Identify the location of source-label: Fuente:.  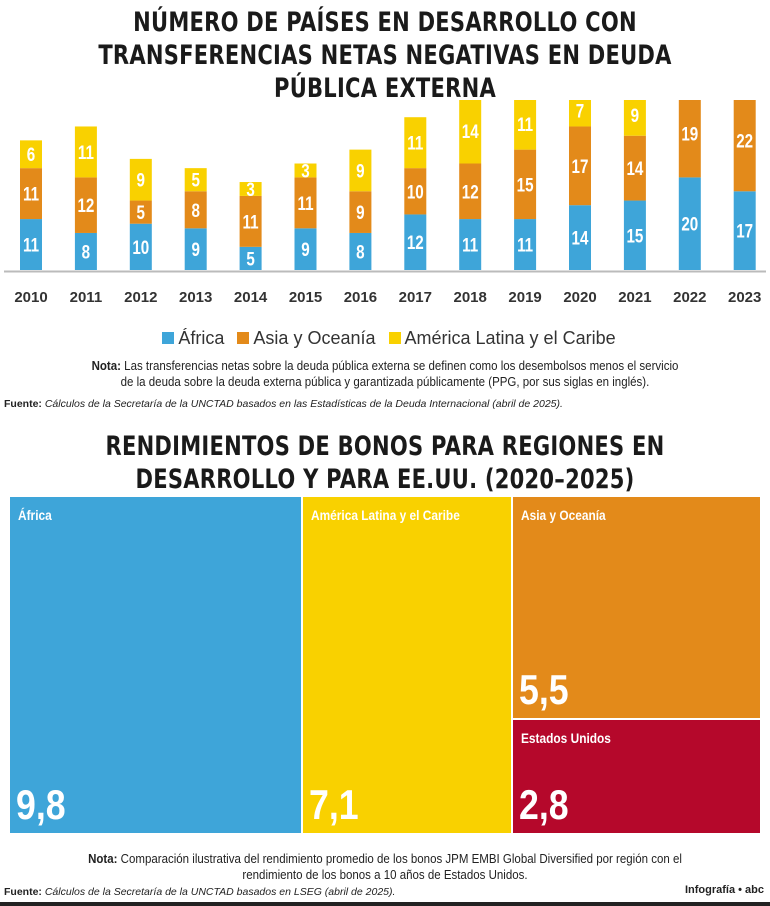
(23, 404).